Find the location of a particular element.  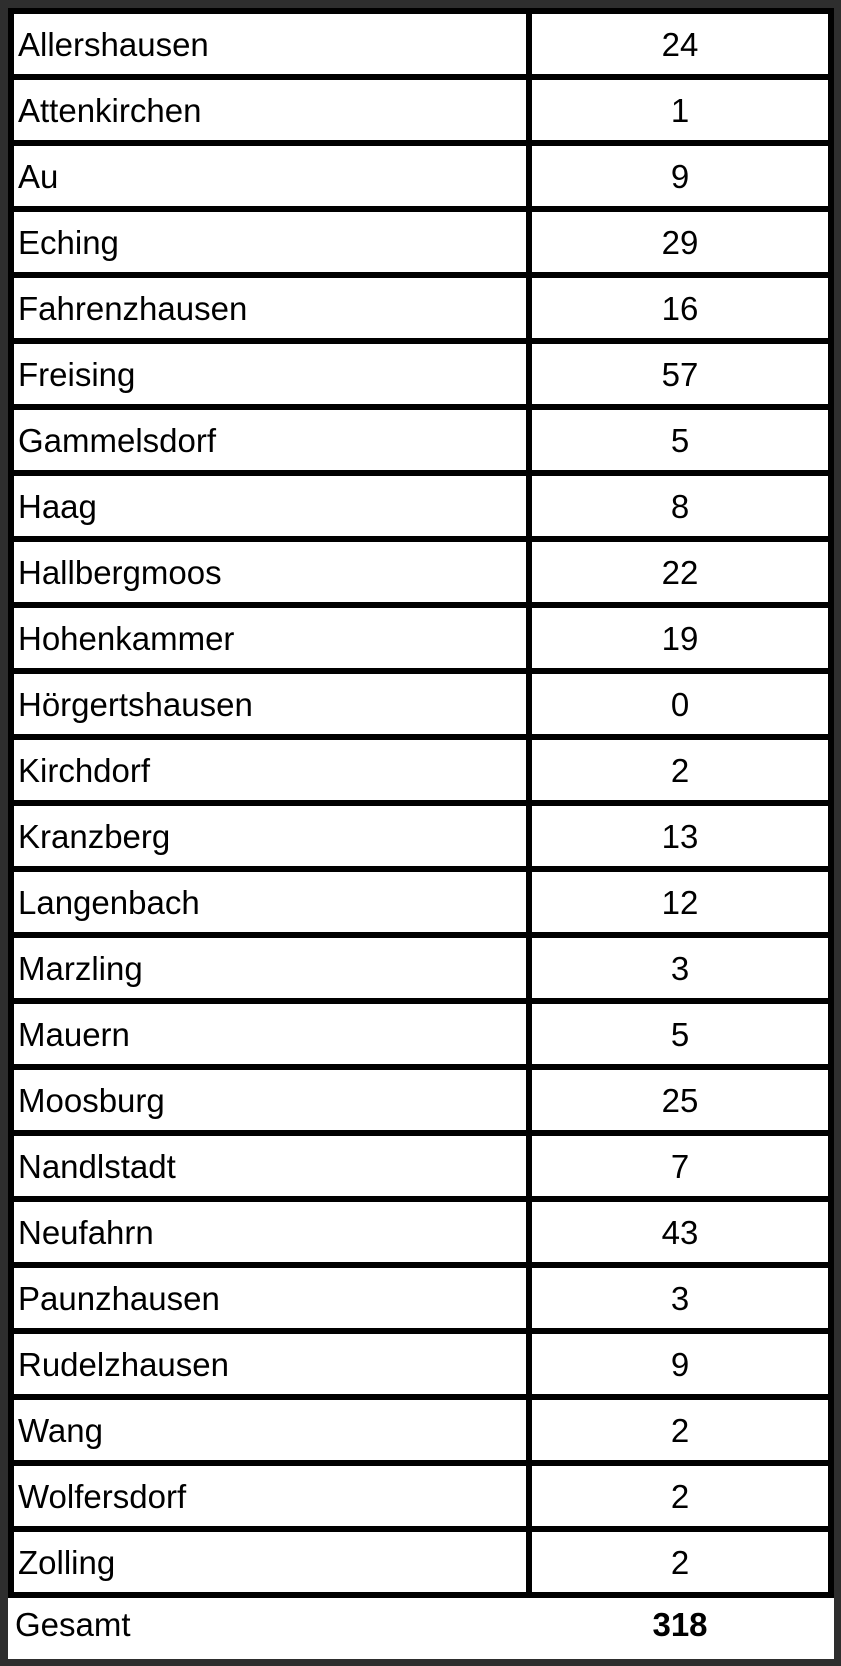

municipality-name: Moosburg is located at coordinates (270, 1100).